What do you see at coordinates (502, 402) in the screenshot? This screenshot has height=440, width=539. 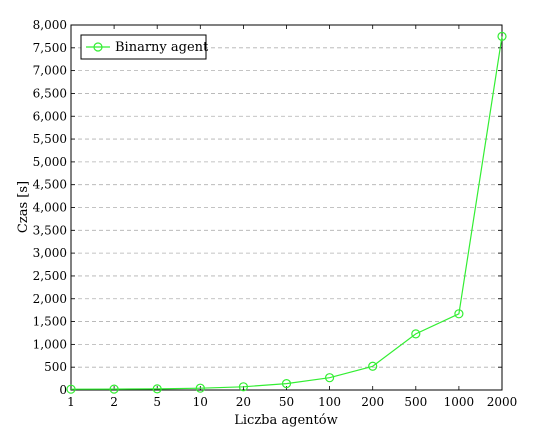 I see `x-tick-label: 2000` at bounding box center [502, 402].